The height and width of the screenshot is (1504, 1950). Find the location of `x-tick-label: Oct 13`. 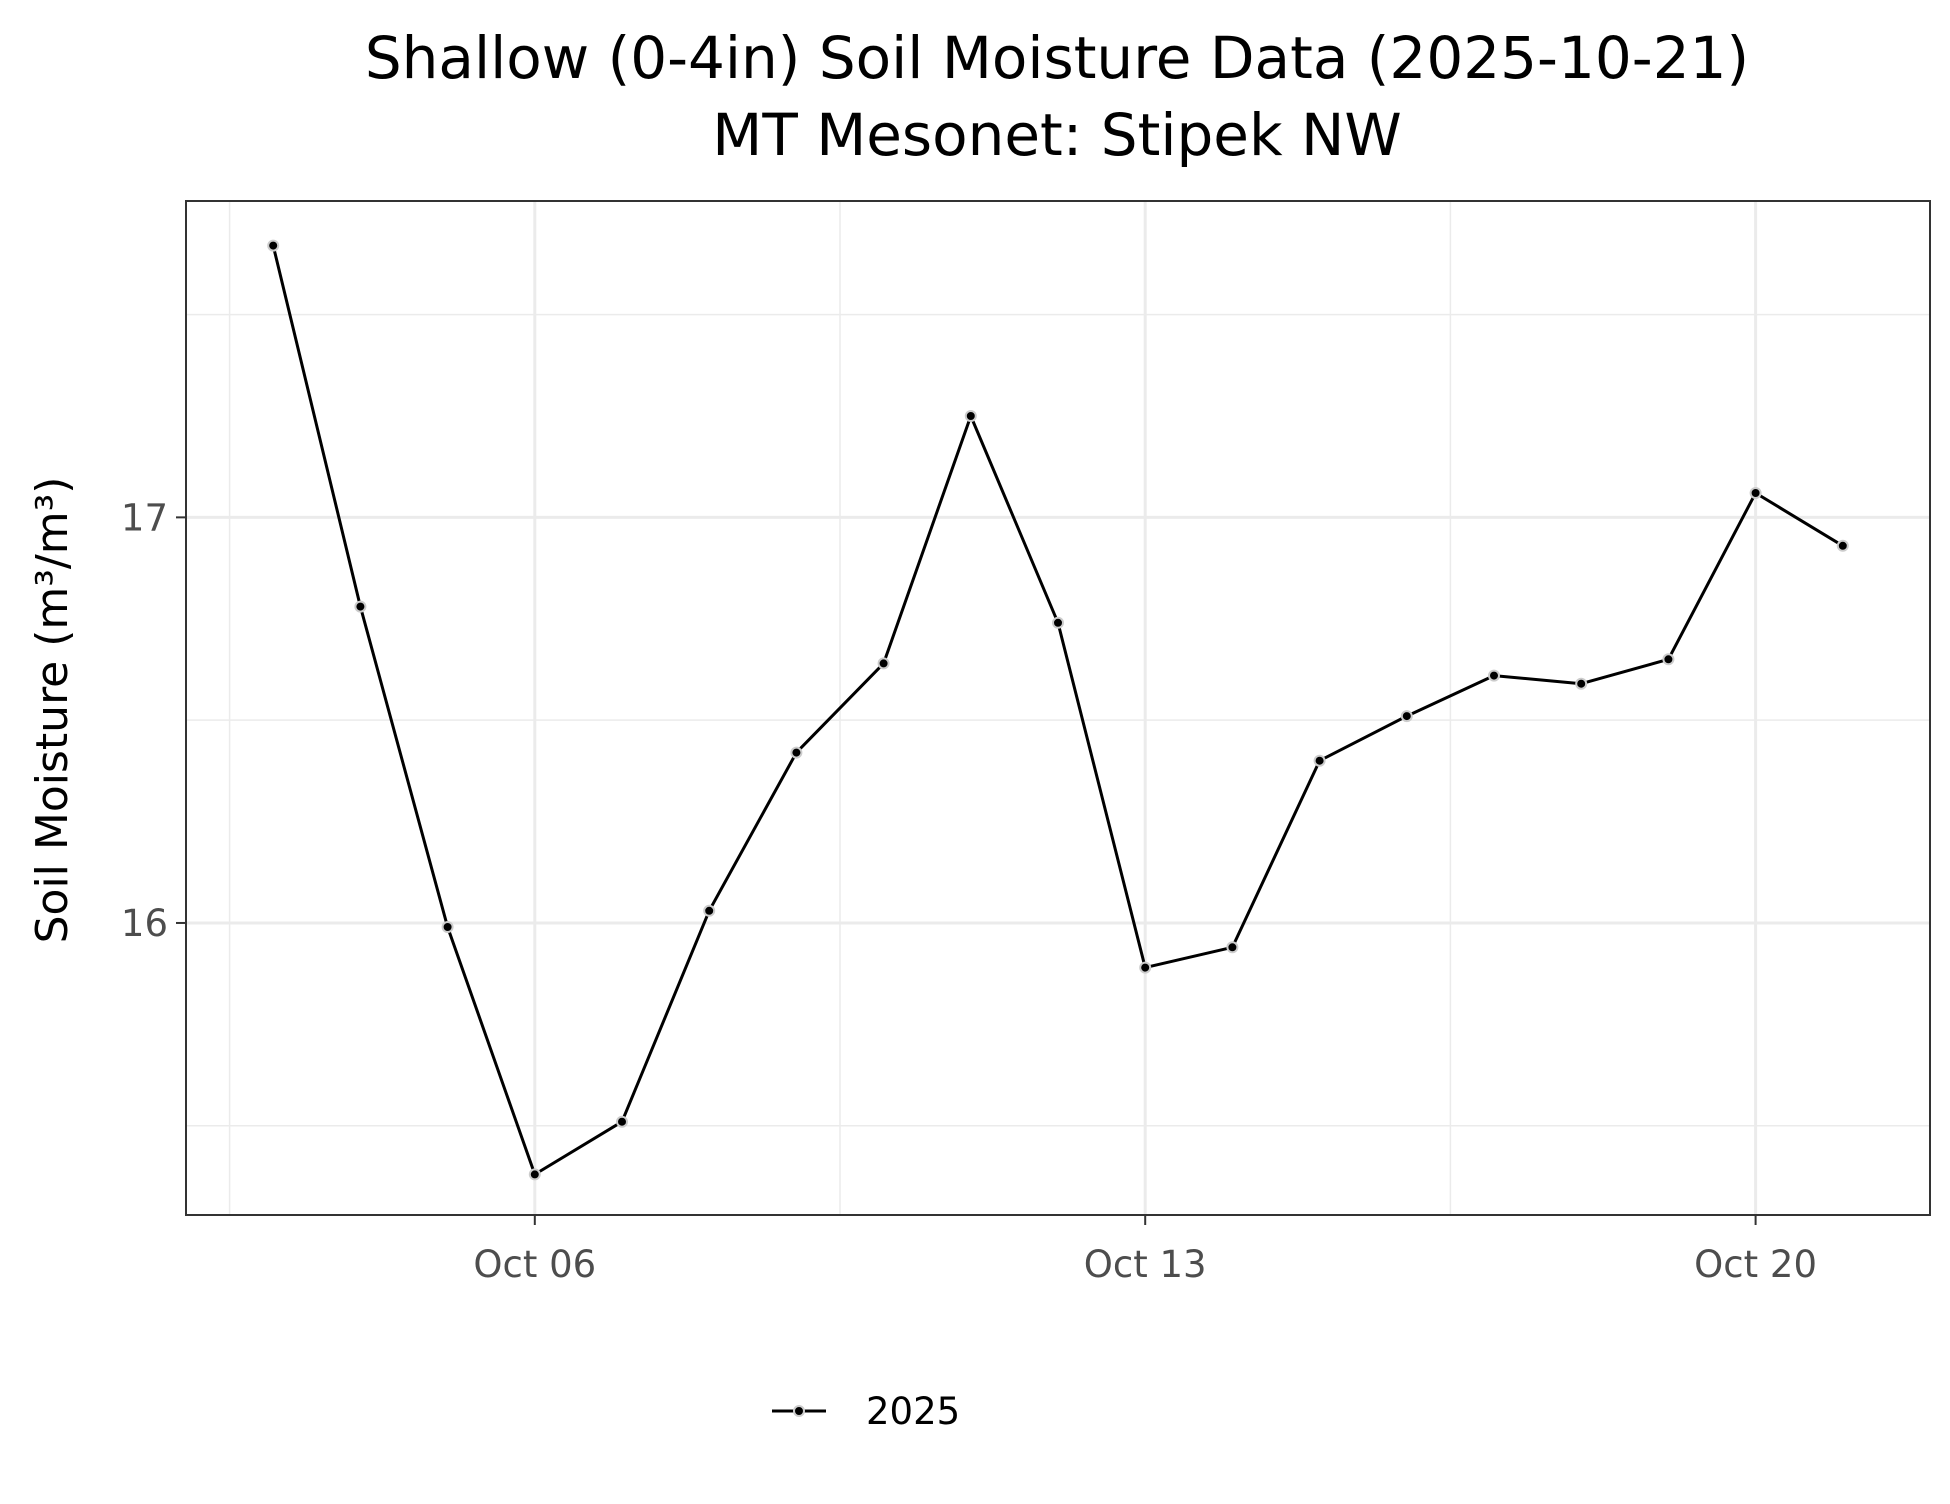

x-tick-label: Oct 13 is located at coordinates (1145, 1264).